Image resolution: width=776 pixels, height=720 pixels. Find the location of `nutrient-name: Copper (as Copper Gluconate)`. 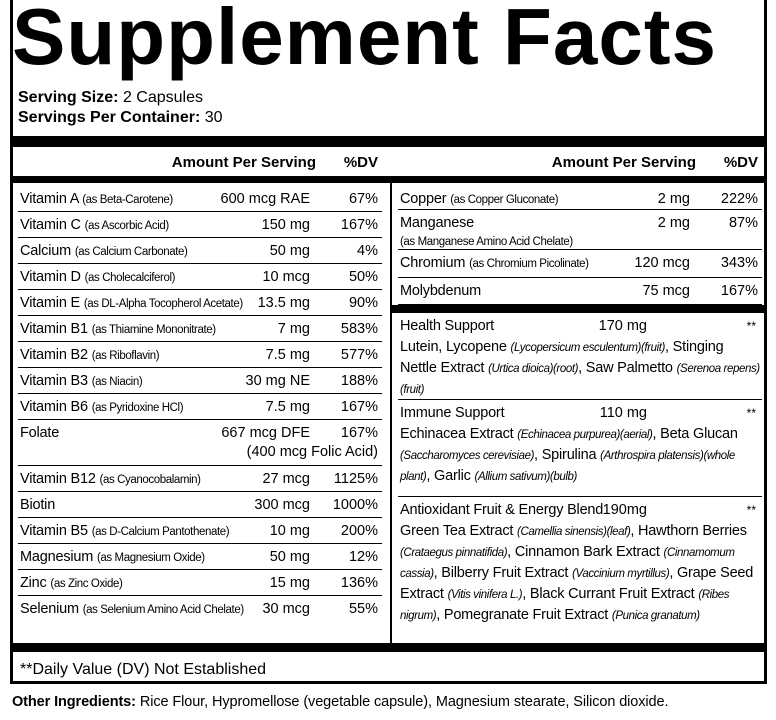

nutrient-name: Copper (as Copper Gluconate) is located at coordinates (479, 199).